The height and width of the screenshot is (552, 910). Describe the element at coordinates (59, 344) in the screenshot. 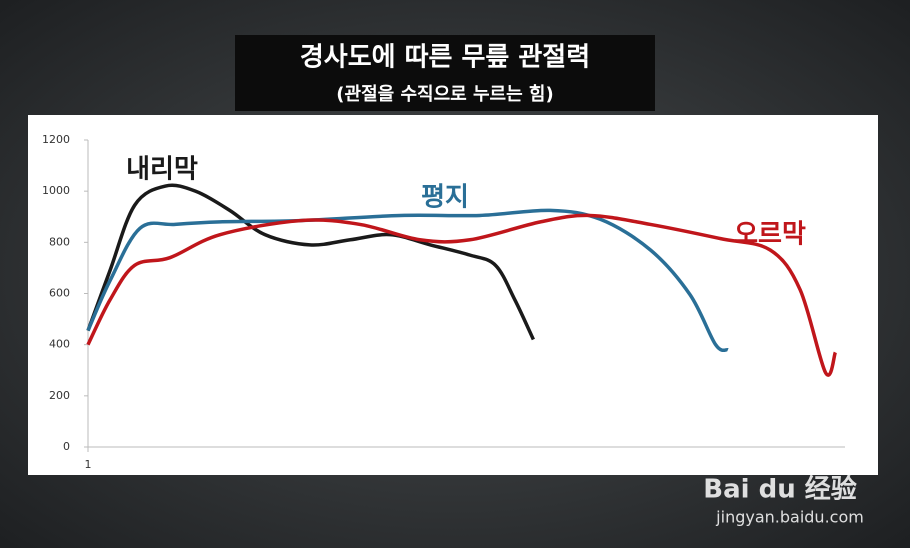

I see `y-tick-label: 400` at that location.